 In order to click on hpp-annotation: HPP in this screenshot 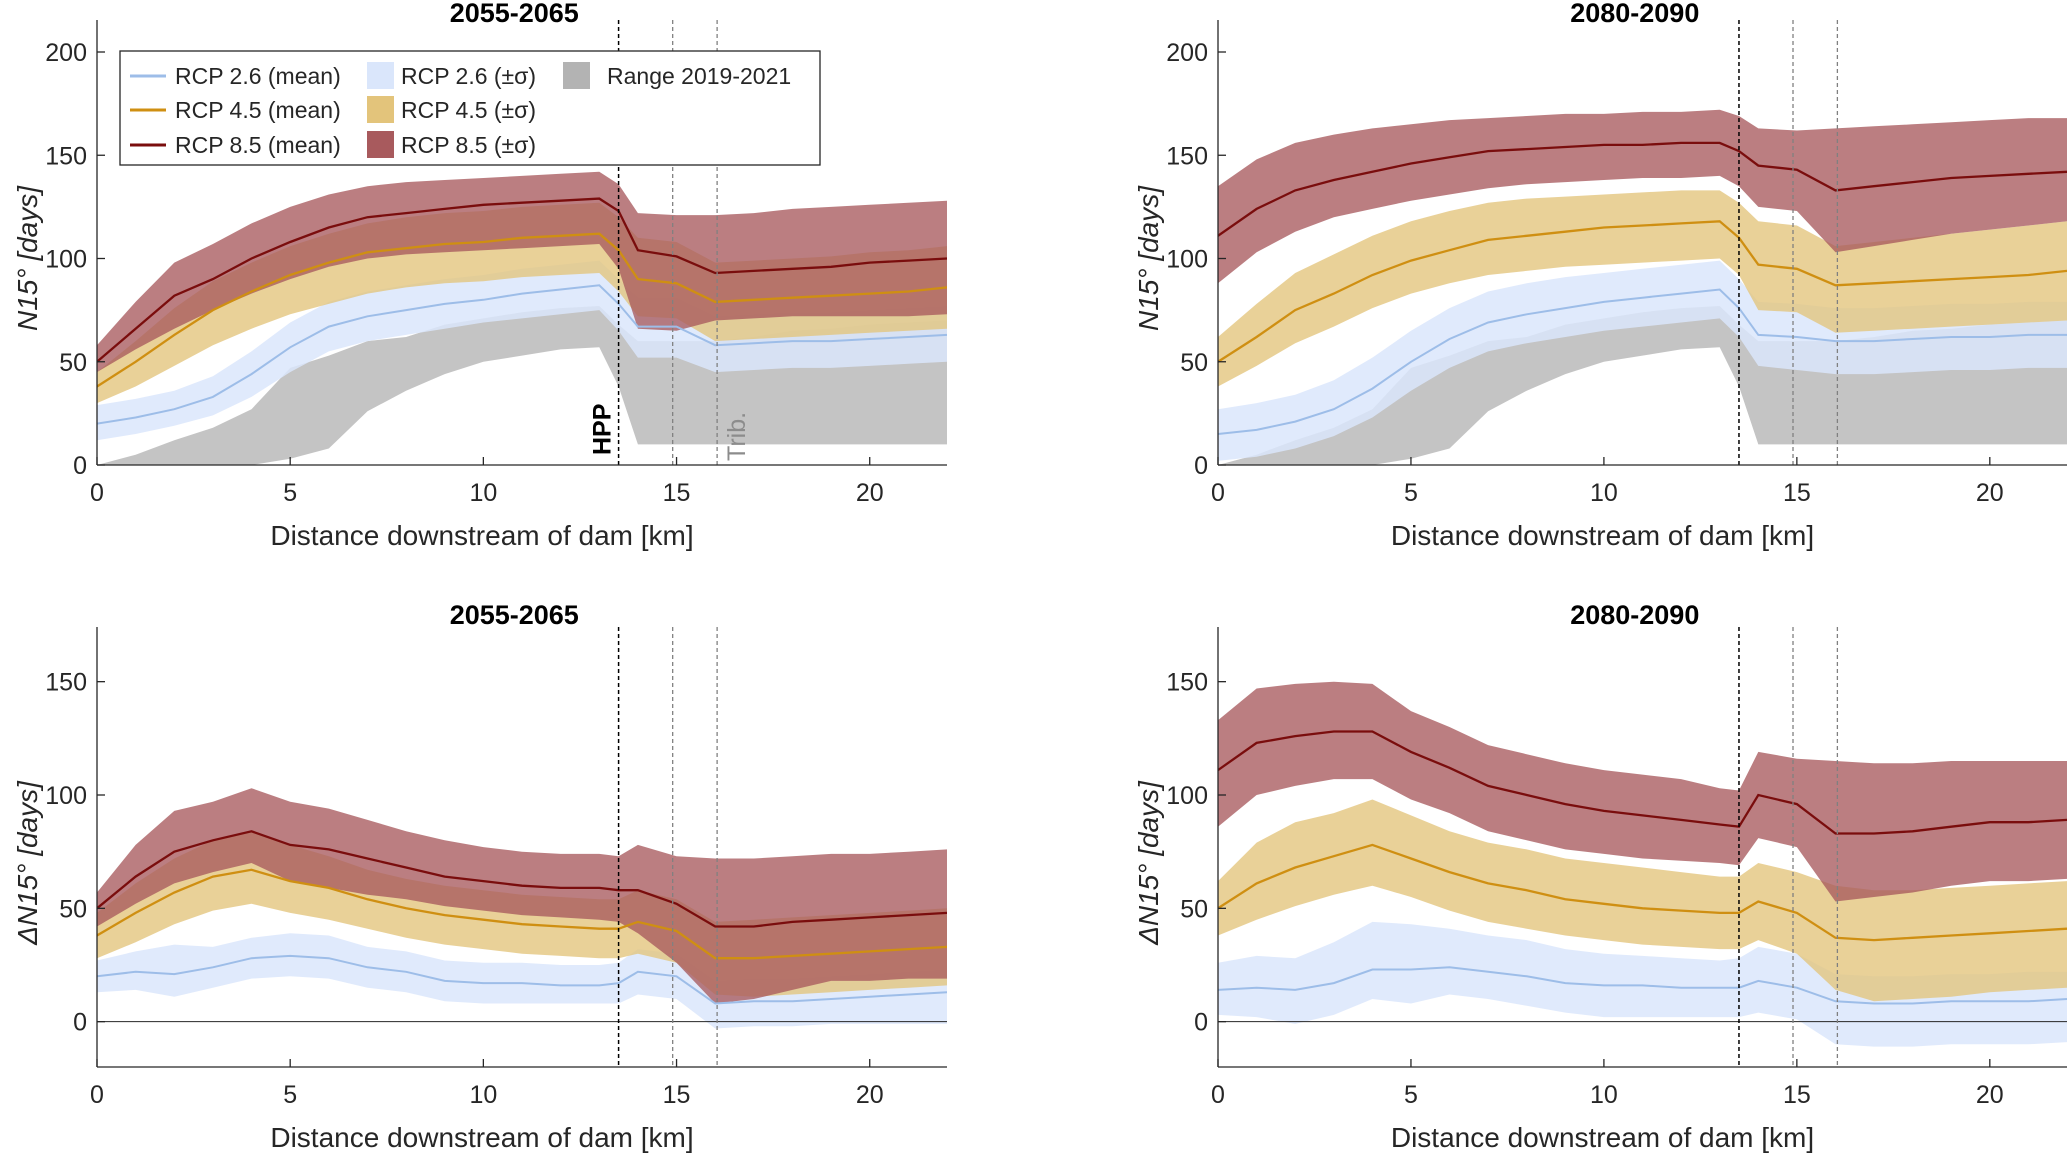, I will do `click(603, 429)`.